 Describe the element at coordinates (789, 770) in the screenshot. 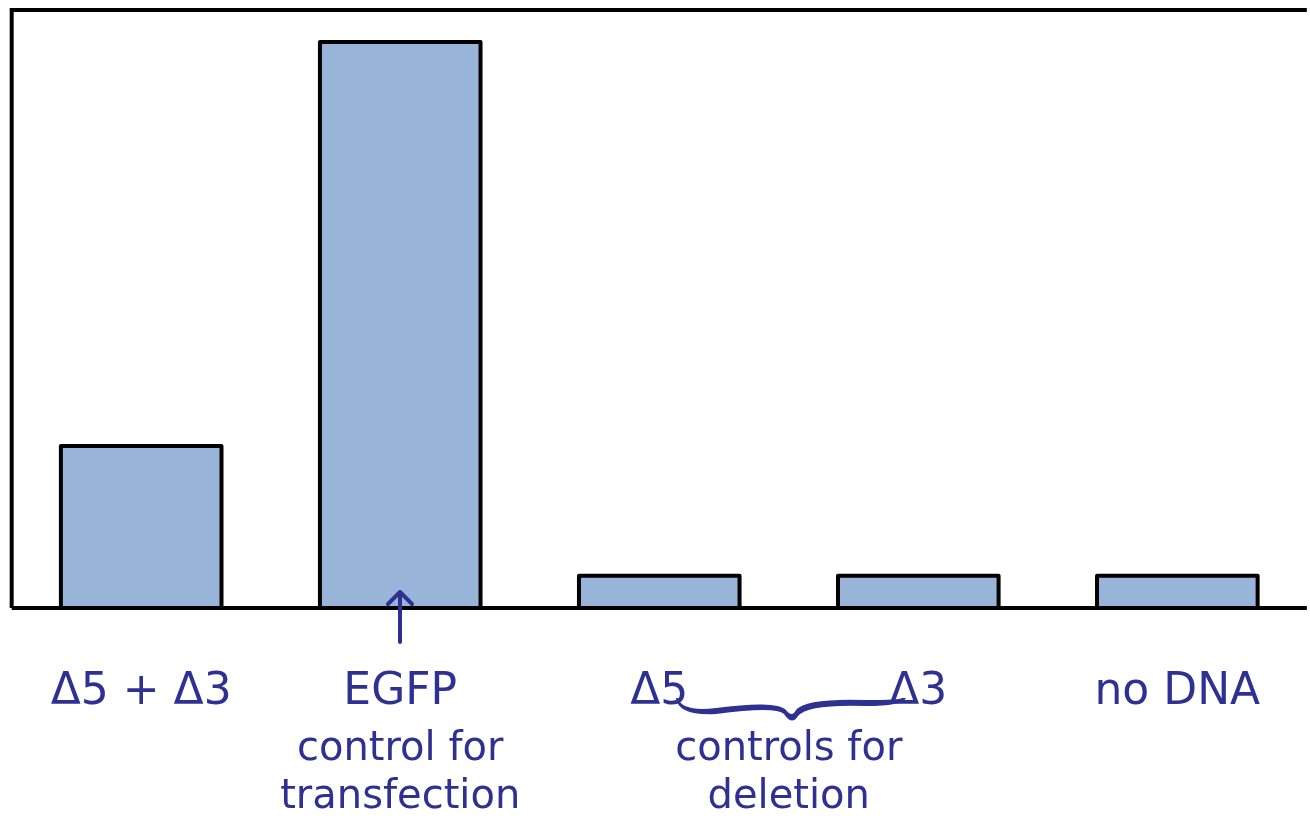

I see `text: controls for deletion` at that location.